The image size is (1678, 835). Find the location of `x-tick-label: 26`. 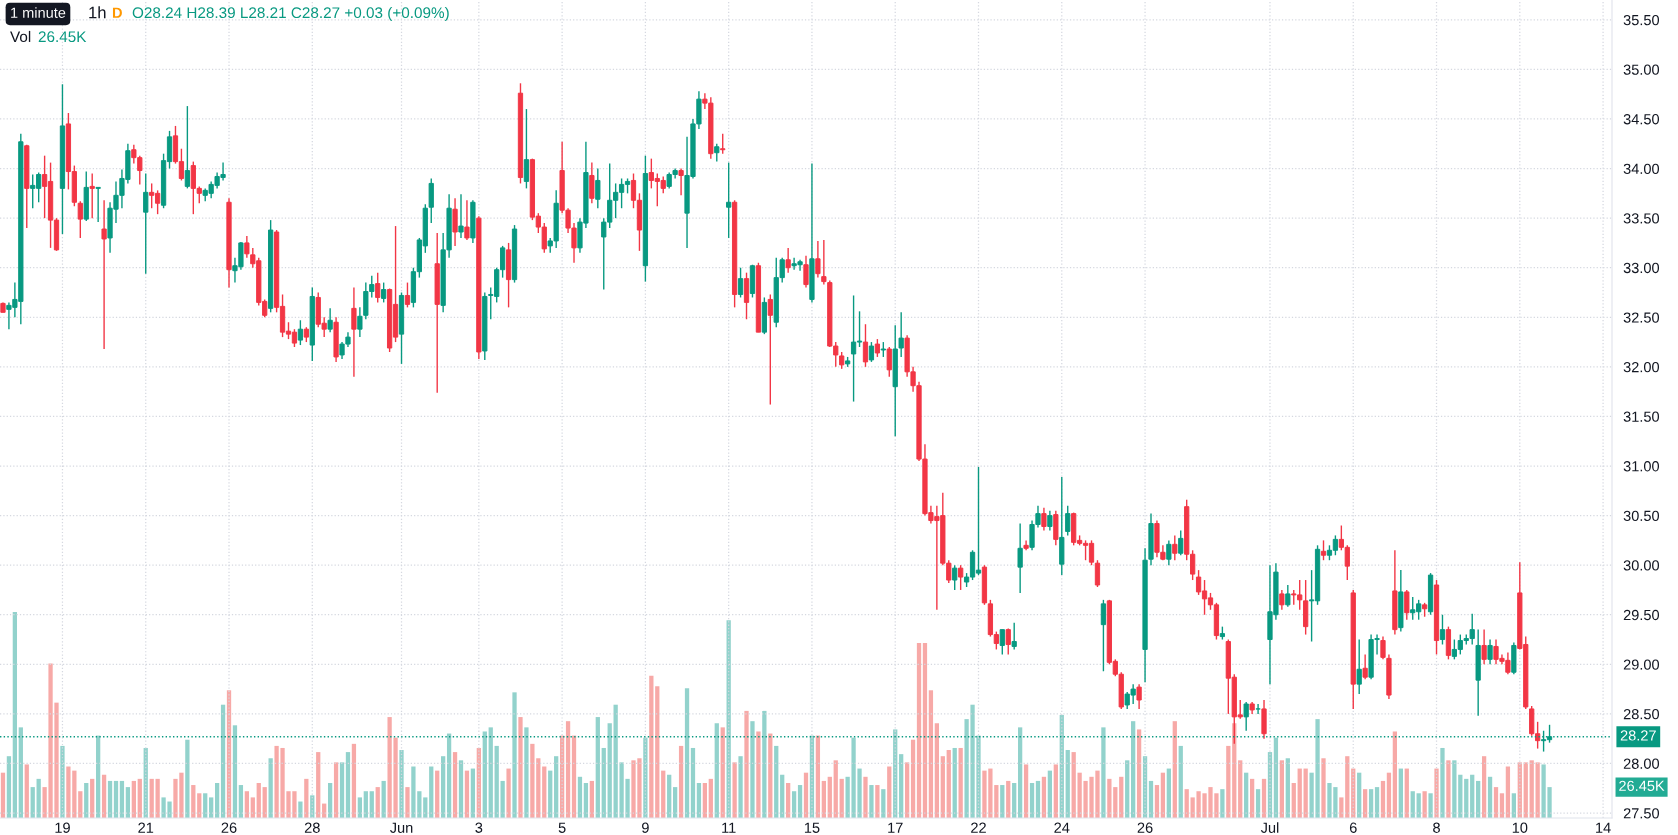

x-tick-label: 26 is located at coordinates (229, 827).